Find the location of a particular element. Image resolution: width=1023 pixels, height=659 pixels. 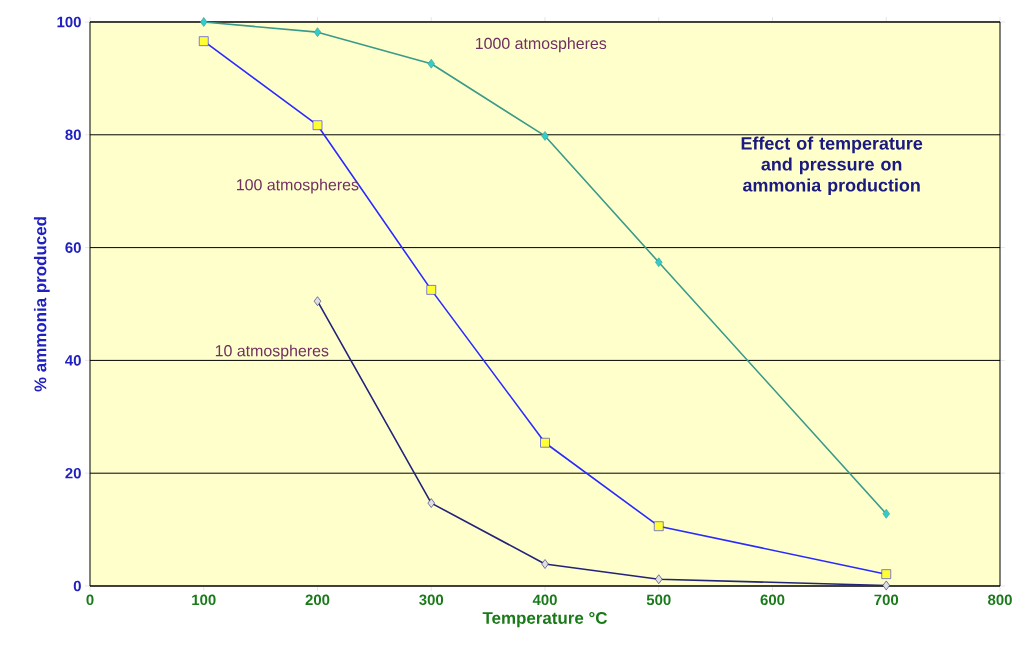

x-axis-title: Temperature °C is located at coordinates (545, 619).